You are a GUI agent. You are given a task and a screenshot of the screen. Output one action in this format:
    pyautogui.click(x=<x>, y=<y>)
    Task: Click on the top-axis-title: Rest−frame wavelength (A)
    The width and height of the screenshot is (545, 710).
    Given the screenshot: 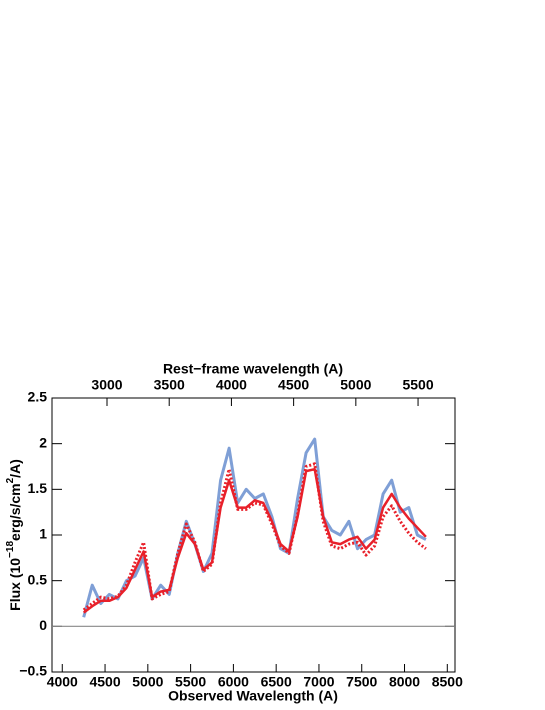 What is the action you would take?
    pyautogui.click(x=253, y=369)
    